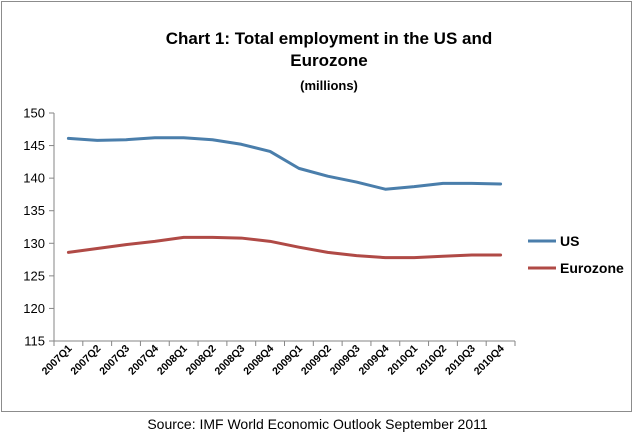  I want to click on y-tick-label: 130, so click(34, 243).